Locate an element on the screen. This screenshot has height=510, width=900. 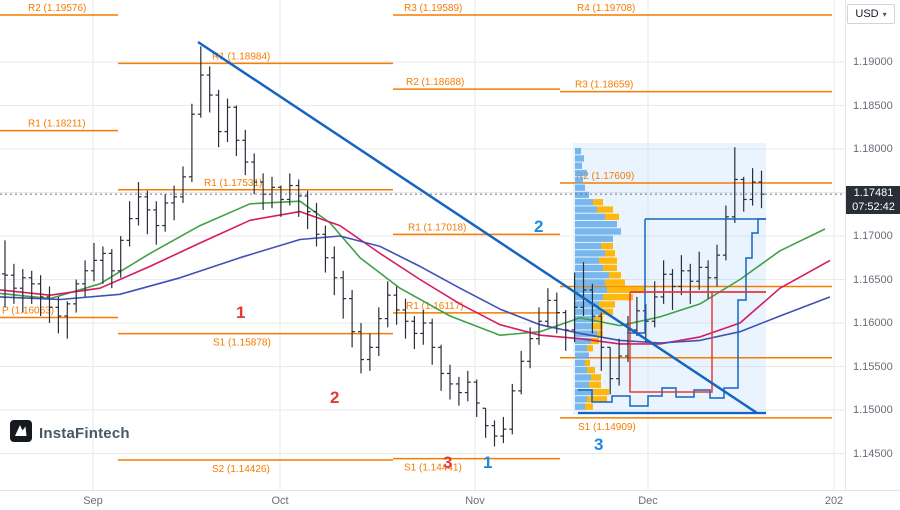
price-tick-label: 1.17000 is located at coordinates (873, 236).